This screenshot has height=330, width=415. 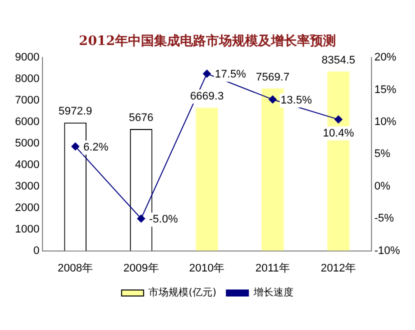 I want to click on legend-label: 增长速度, so click(x=273, y=292).